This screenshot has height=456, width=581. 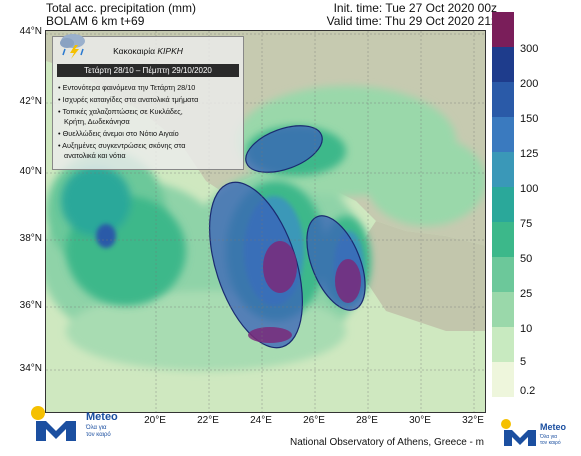 What do you see at coordinates (95, 21) in the screenshot?
I see `model-label: BOLAM 6 km t+69` at bounding box center [95, 21].